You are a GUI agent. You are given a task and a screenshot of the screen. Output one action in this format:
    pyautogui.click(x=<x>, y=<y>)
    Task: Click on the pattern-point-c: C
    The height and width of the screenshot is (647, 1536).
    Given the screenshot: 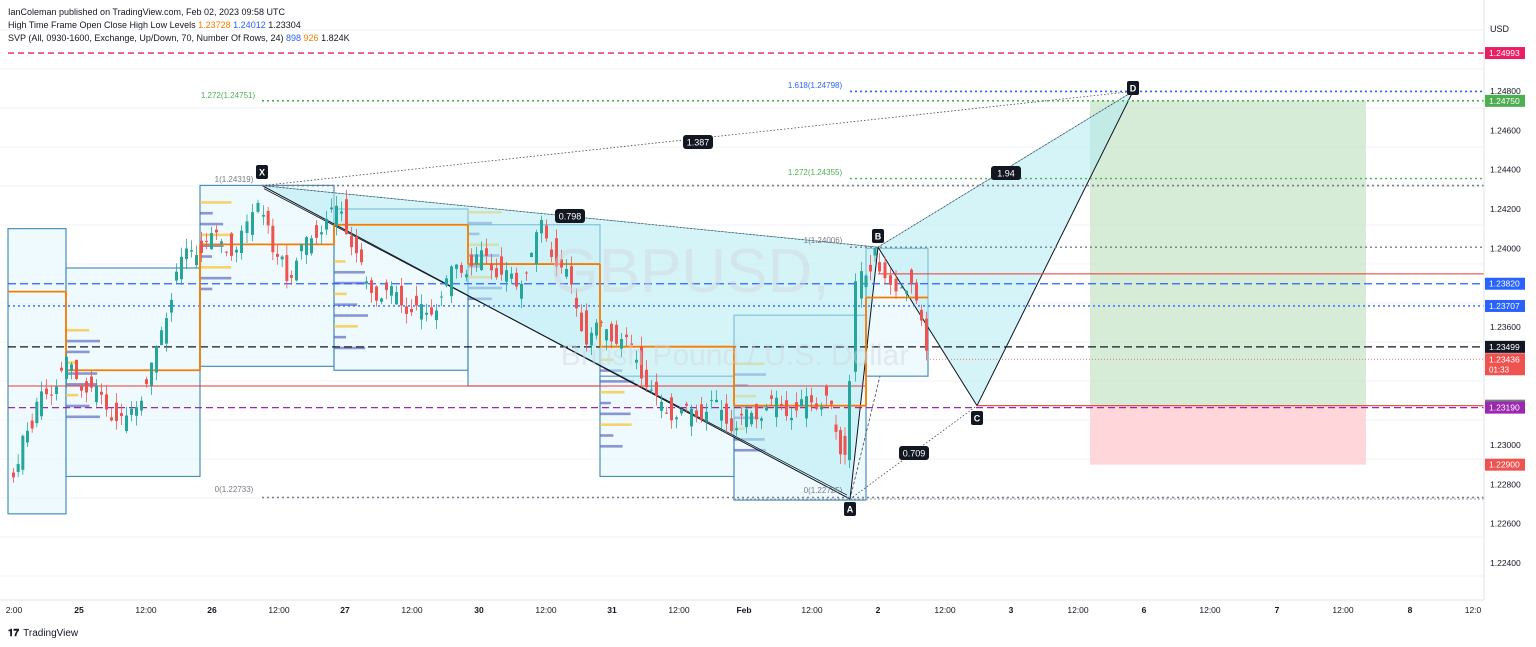 What is the action you would take?
    pyautogui.click(x=977, y=419)
    